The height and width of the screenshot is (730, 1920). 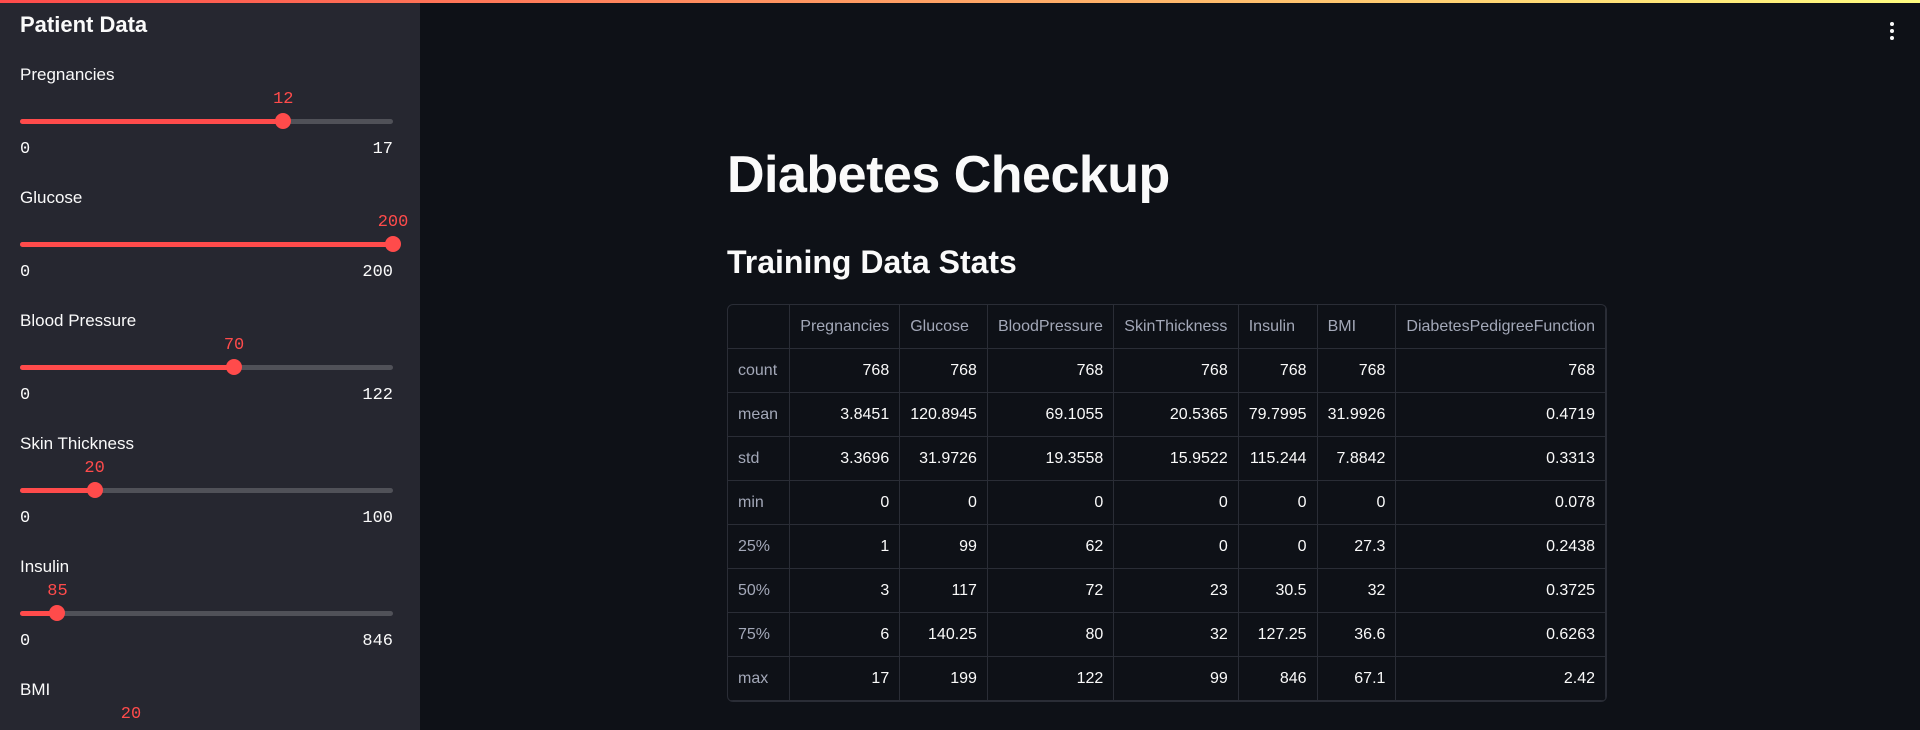 I want to click on cell: 62, so click(x=1051, y=546).